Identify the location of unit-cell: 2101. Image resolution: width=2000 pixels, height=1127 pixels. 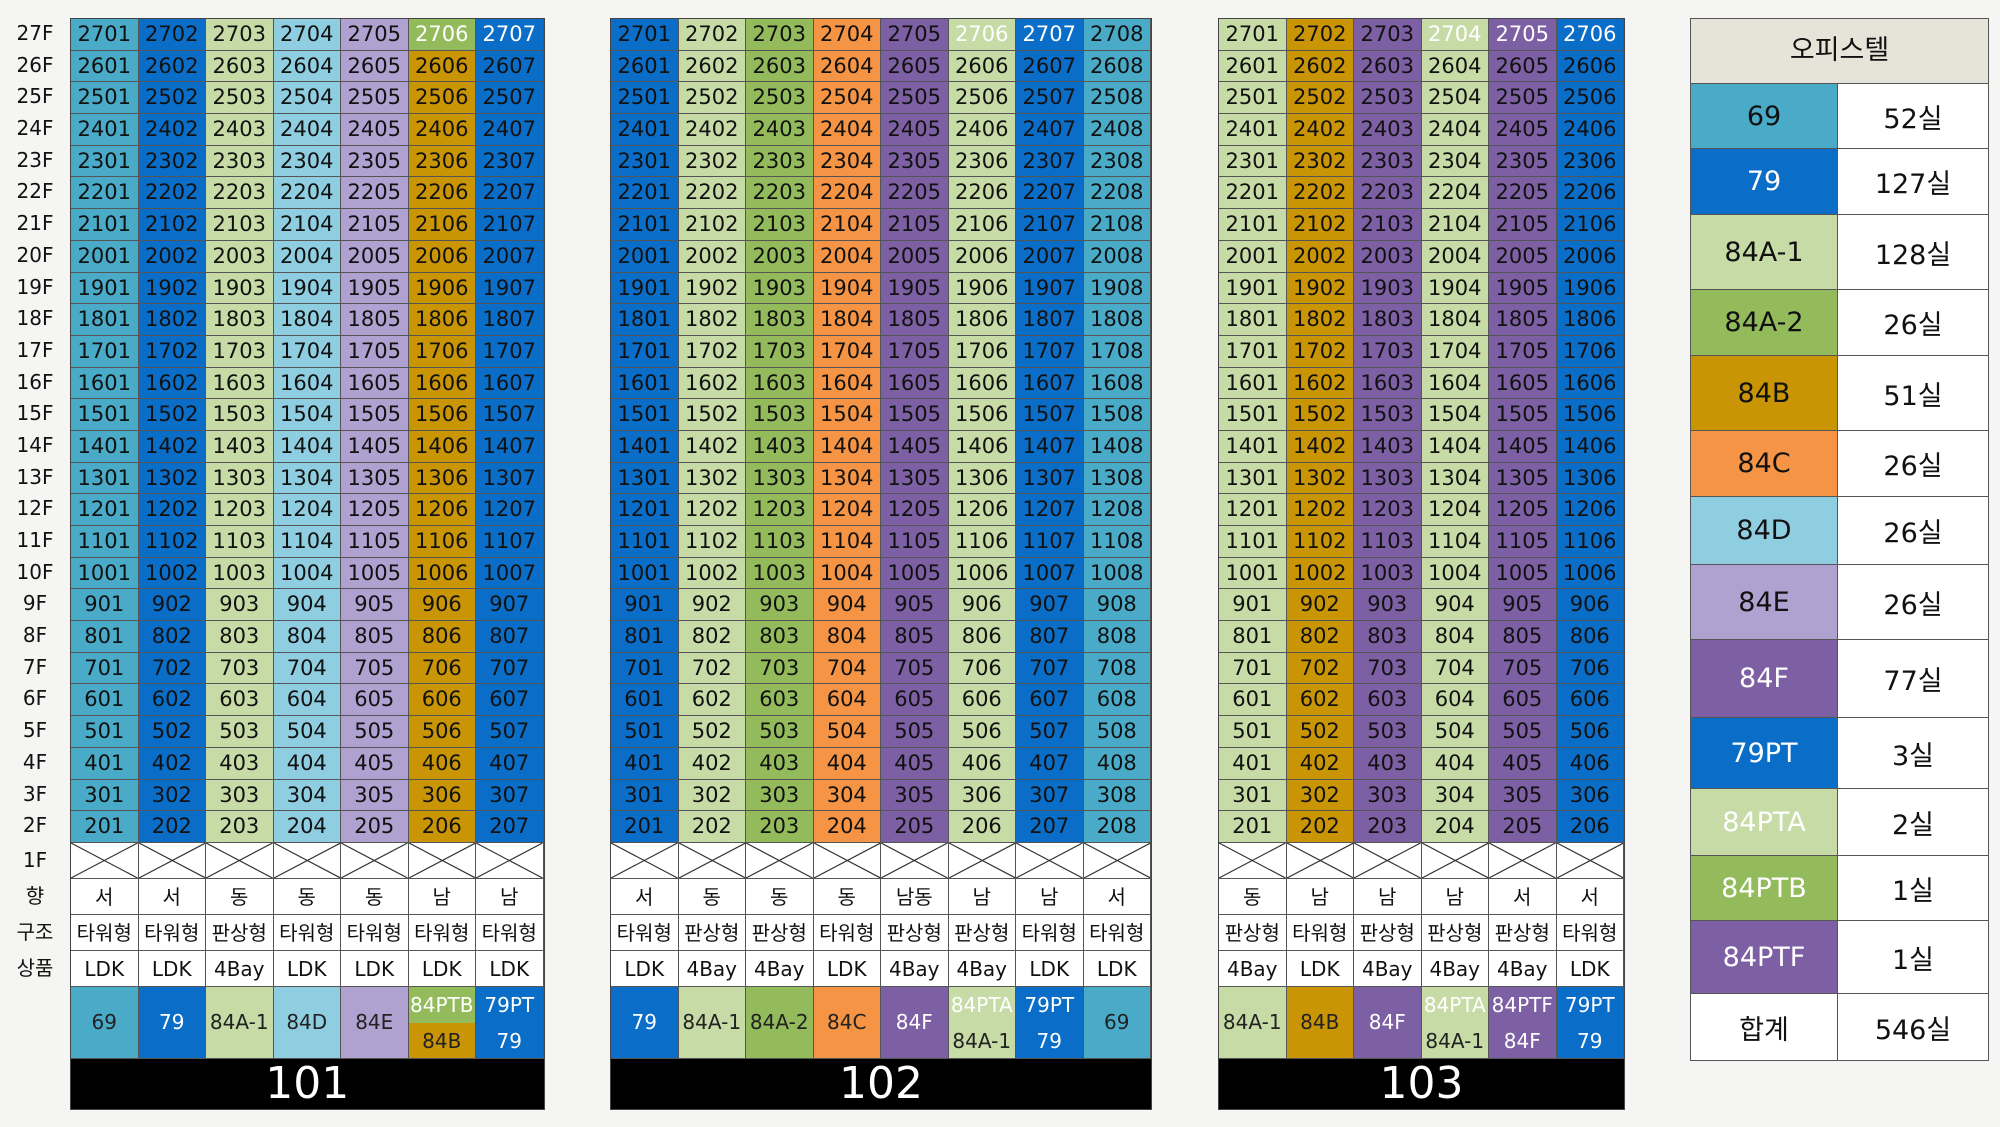
(105, 225).